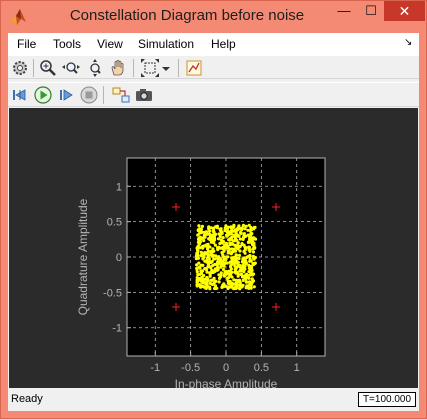 This screenshot has height=419, width=427. I want to click on y-tick-label: -0.5, so click(112, 293).